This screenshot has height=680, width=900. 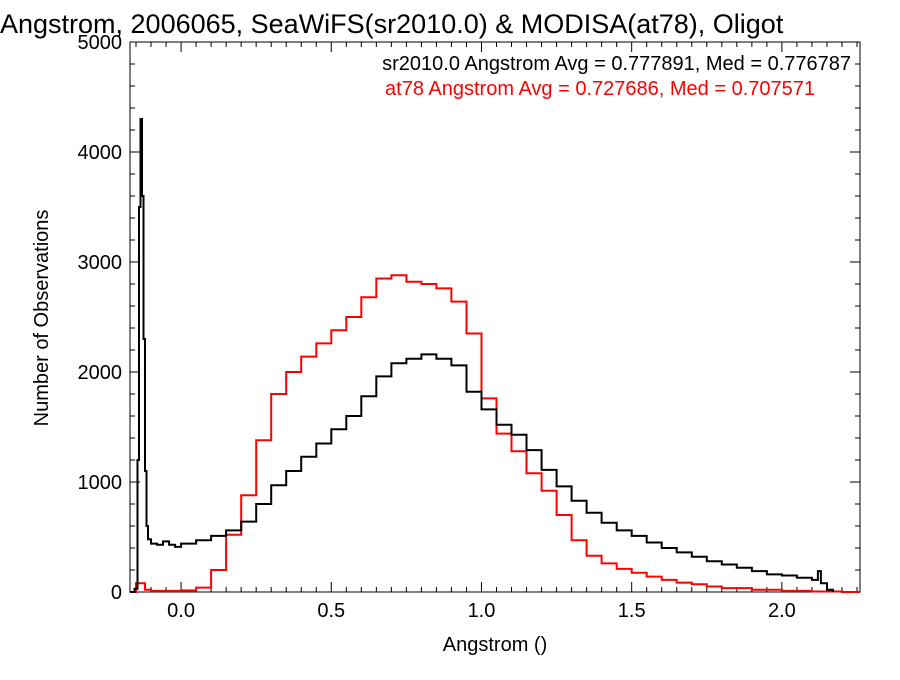 I want to click on x-tick-label: 2.0, so click(x=782, y=611).